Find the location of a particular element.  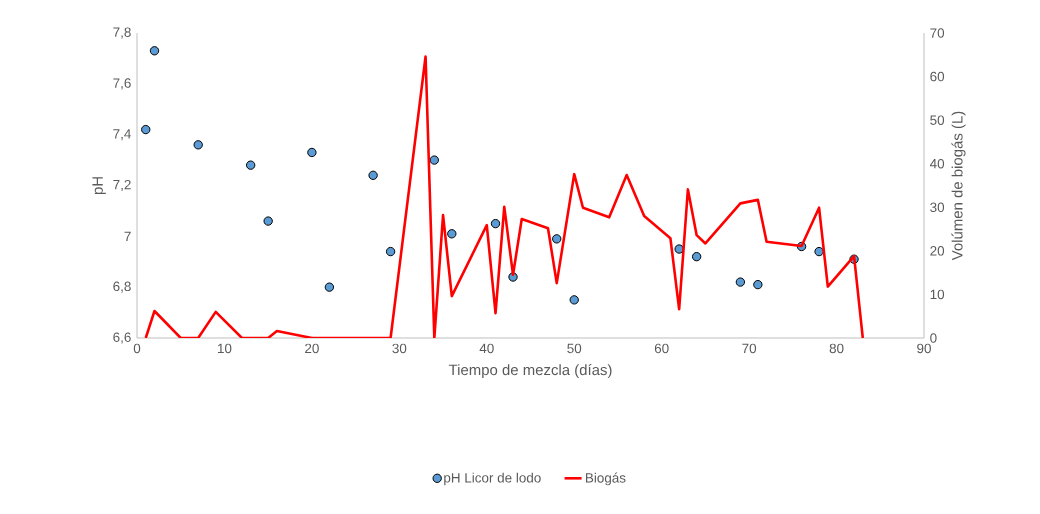

x-axis-title: Tiempo de mezcla (días) is located at coordinates (530, 371).